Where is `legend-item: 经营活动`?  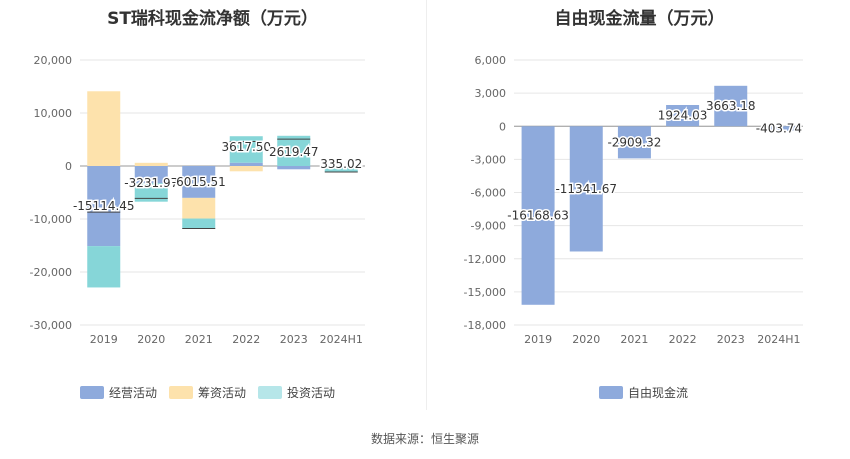
legend-item: 经营活动 is located at coordinates (118, 392).